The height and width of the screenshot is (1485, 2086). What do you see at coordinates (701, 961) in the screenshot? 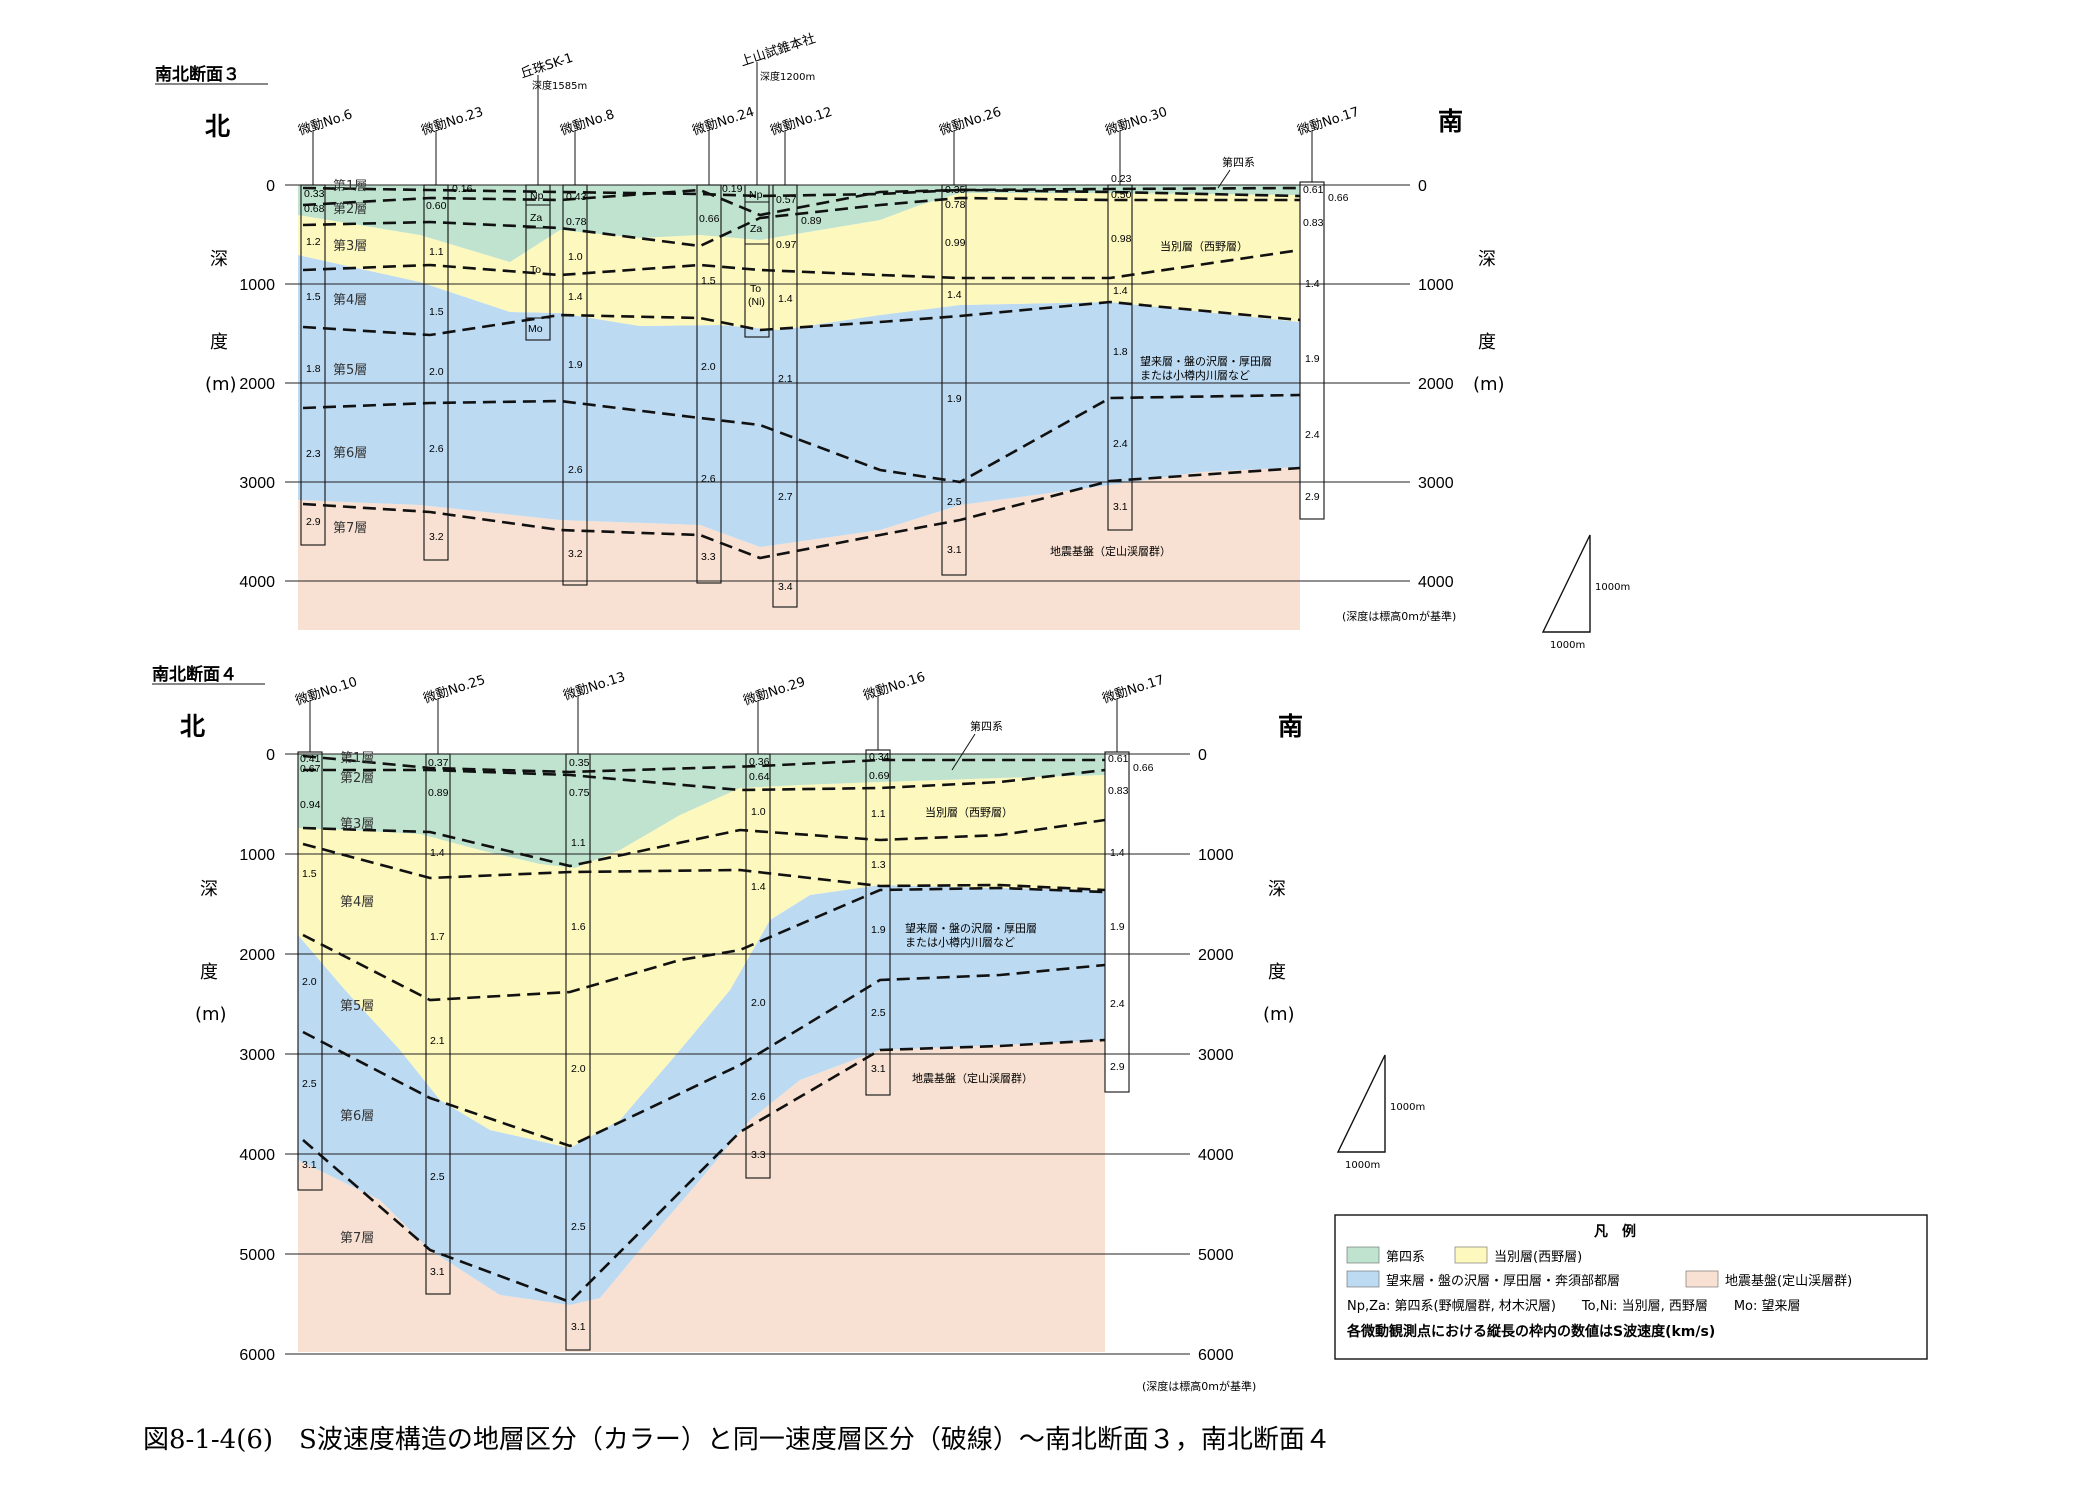
I see `tobetsu-unit` at bounding box center [701, 961].